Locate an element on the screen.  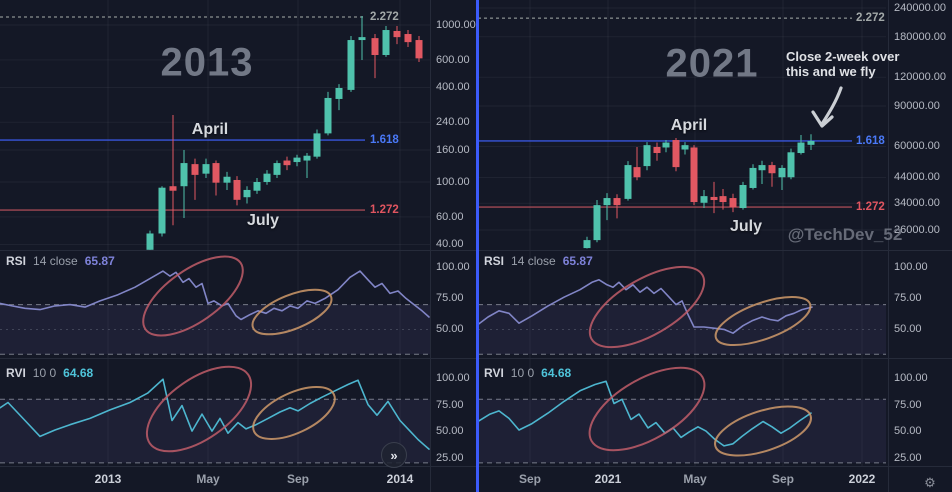
annotation-arrow is located at coordinates (827, 107).